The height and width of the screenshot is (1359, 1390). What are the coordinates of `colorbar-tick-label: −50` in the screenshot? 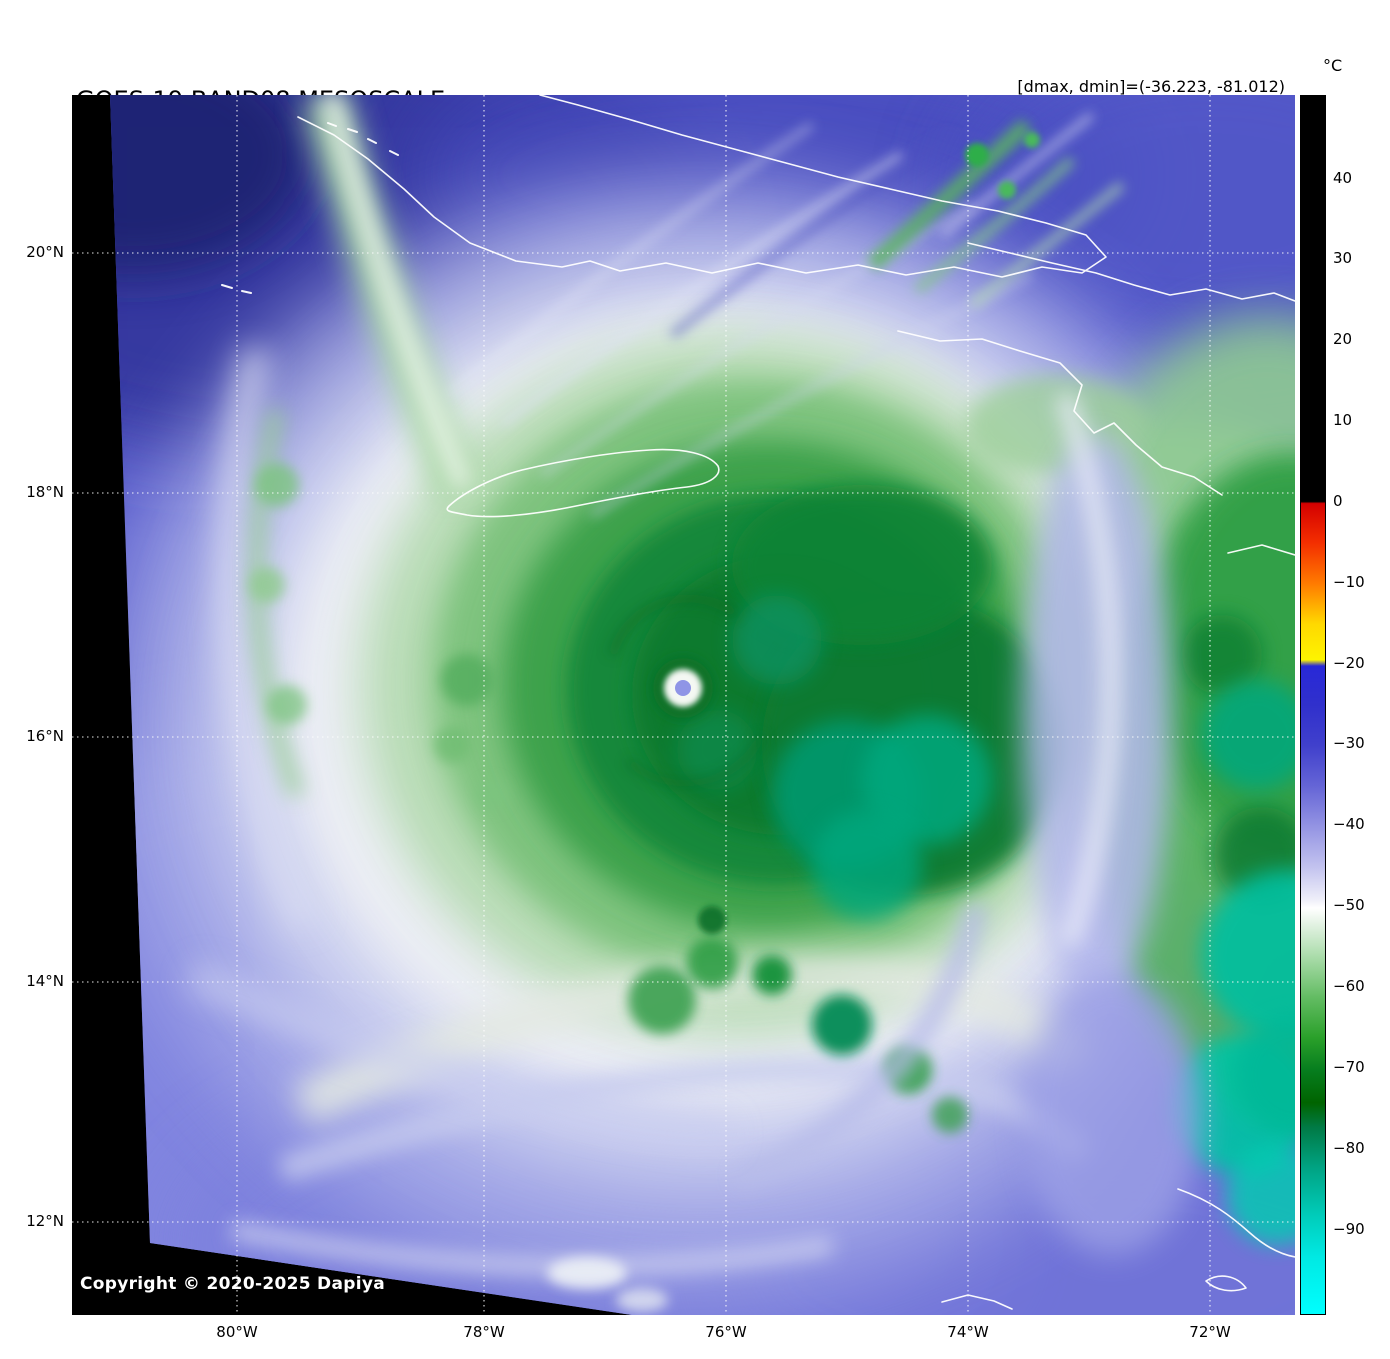 It's located at (1349, 905).